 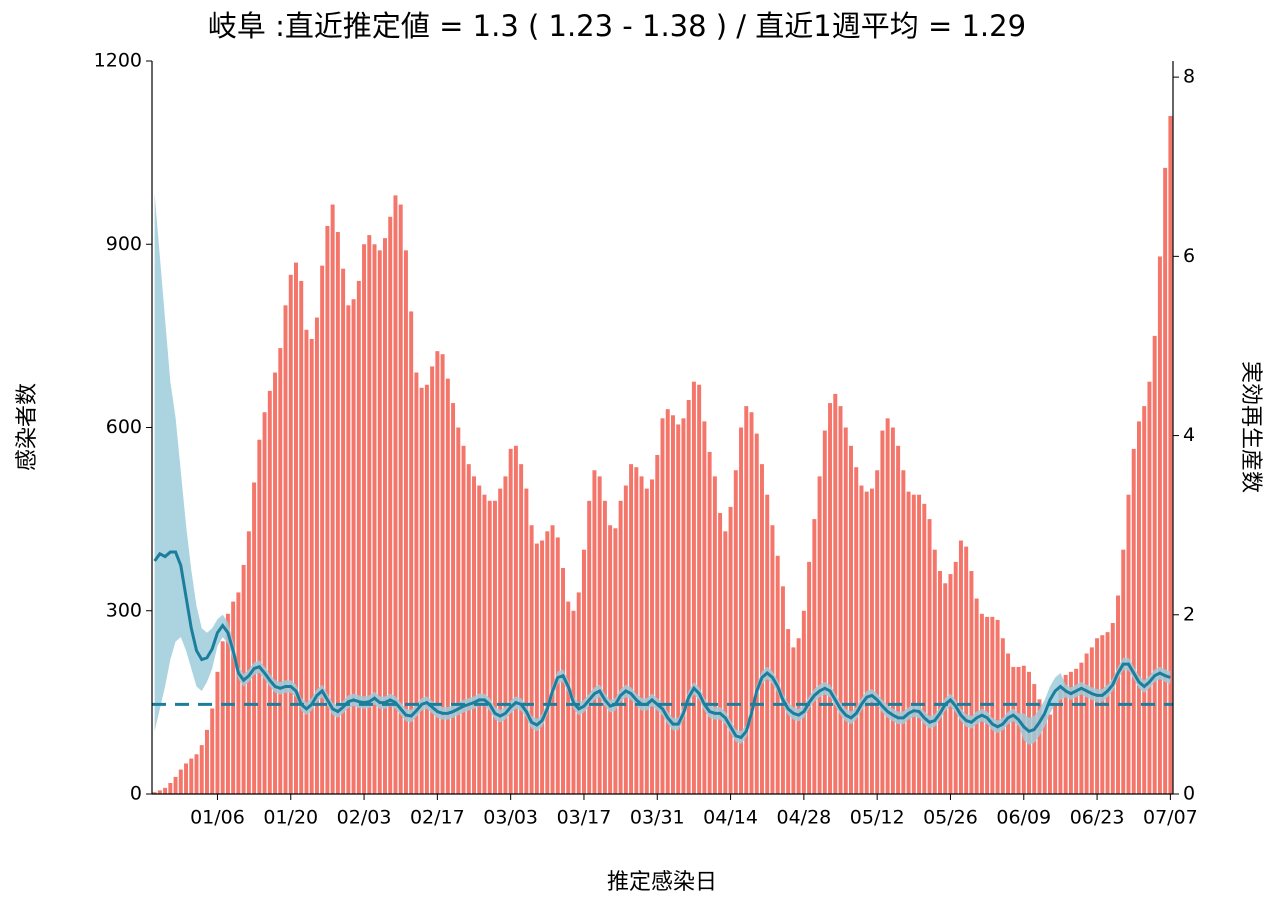 What do you see at coordinates (27, 427) in the screenshot?
I see `y-axis-title: 感染者数` at bounding box center [27, 427].